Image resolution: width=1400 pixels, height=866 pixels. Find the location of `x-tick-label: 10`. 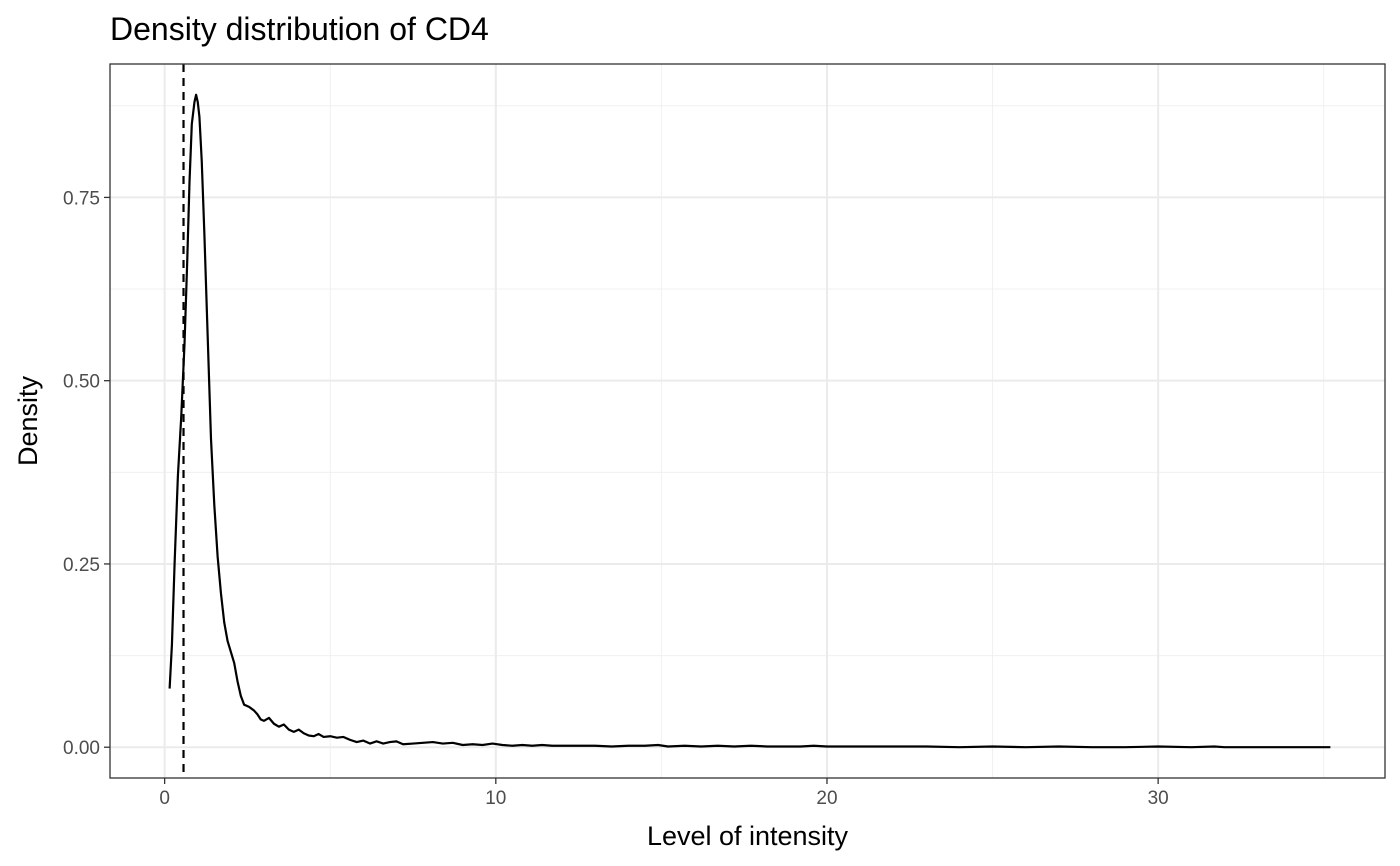

x-tick-label: 10 is located at coordinates (495, 798).